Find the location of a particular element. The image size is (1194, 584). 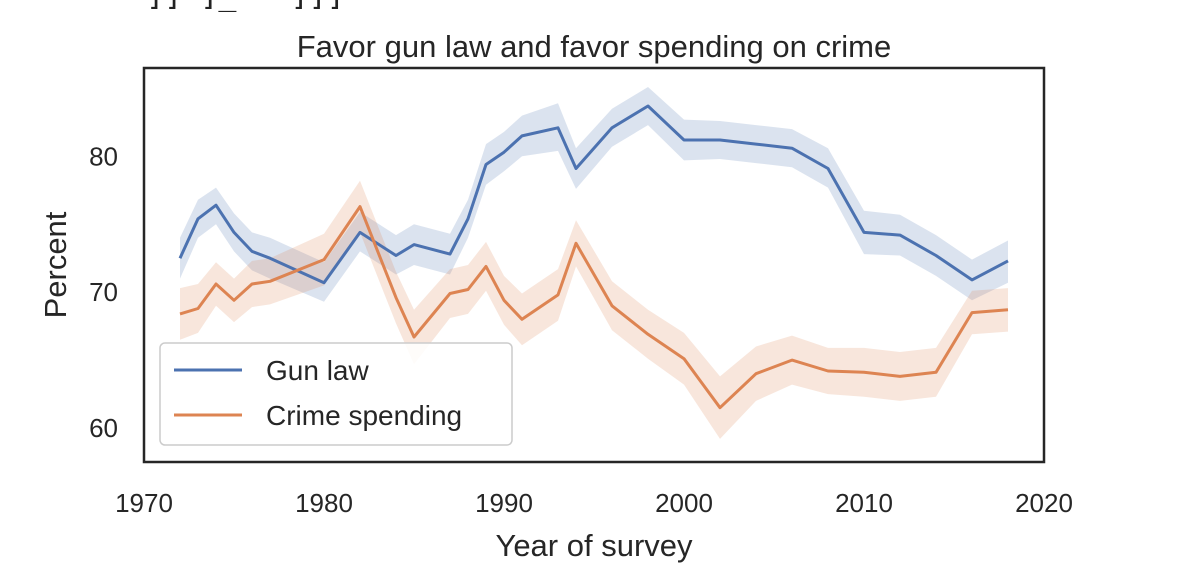

legend-box is located at coordinates (336, 394).